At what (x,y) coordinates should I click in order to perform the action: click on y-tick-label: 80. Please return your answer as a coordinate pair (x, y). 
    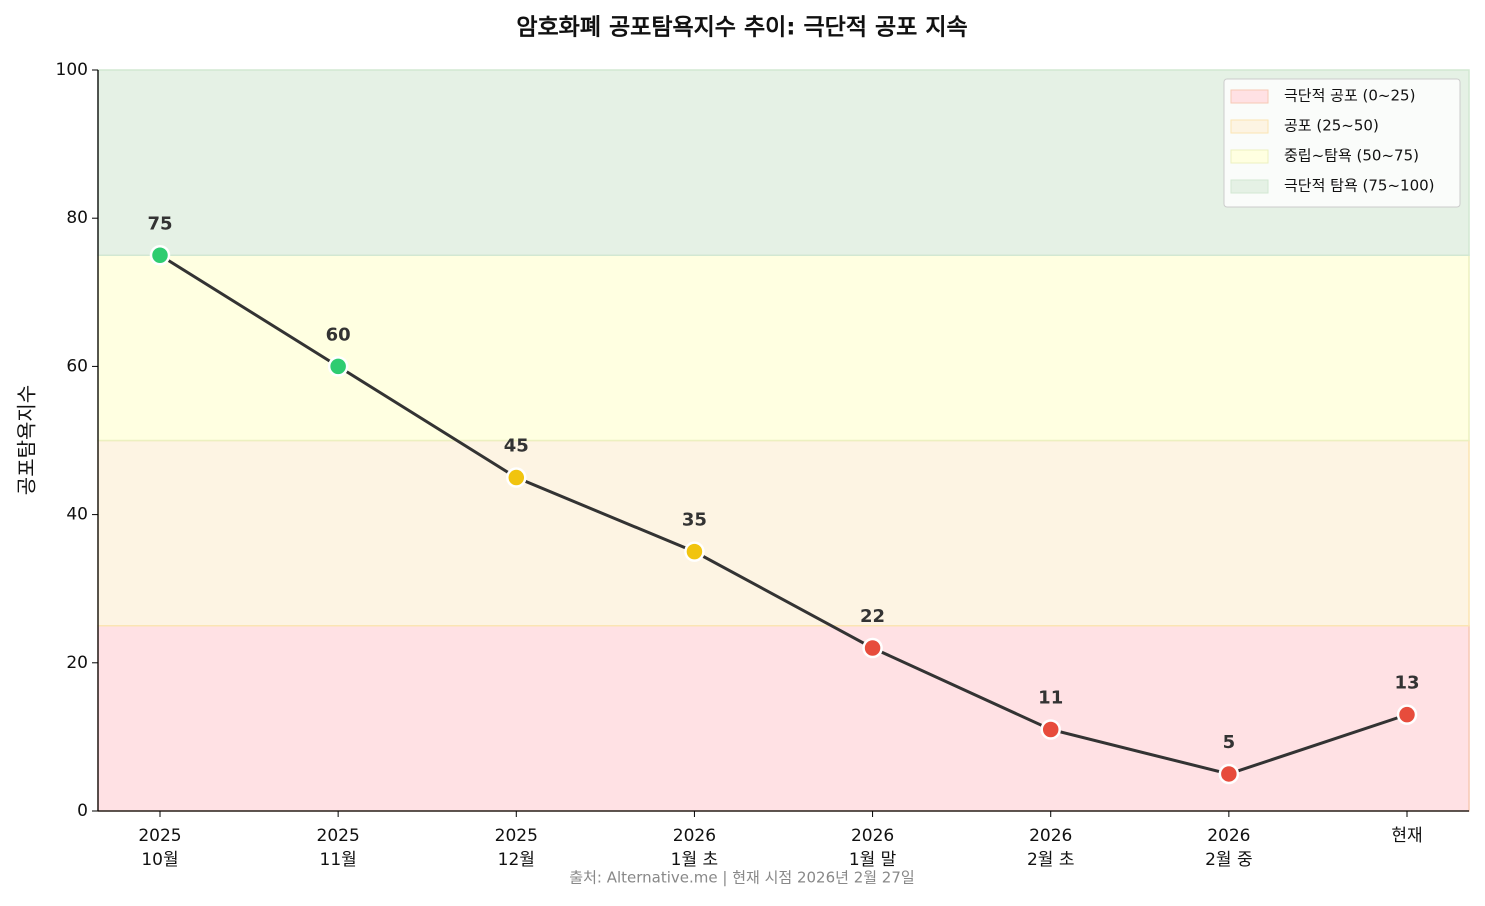
    Looking at the image, I should click on (77, 218).